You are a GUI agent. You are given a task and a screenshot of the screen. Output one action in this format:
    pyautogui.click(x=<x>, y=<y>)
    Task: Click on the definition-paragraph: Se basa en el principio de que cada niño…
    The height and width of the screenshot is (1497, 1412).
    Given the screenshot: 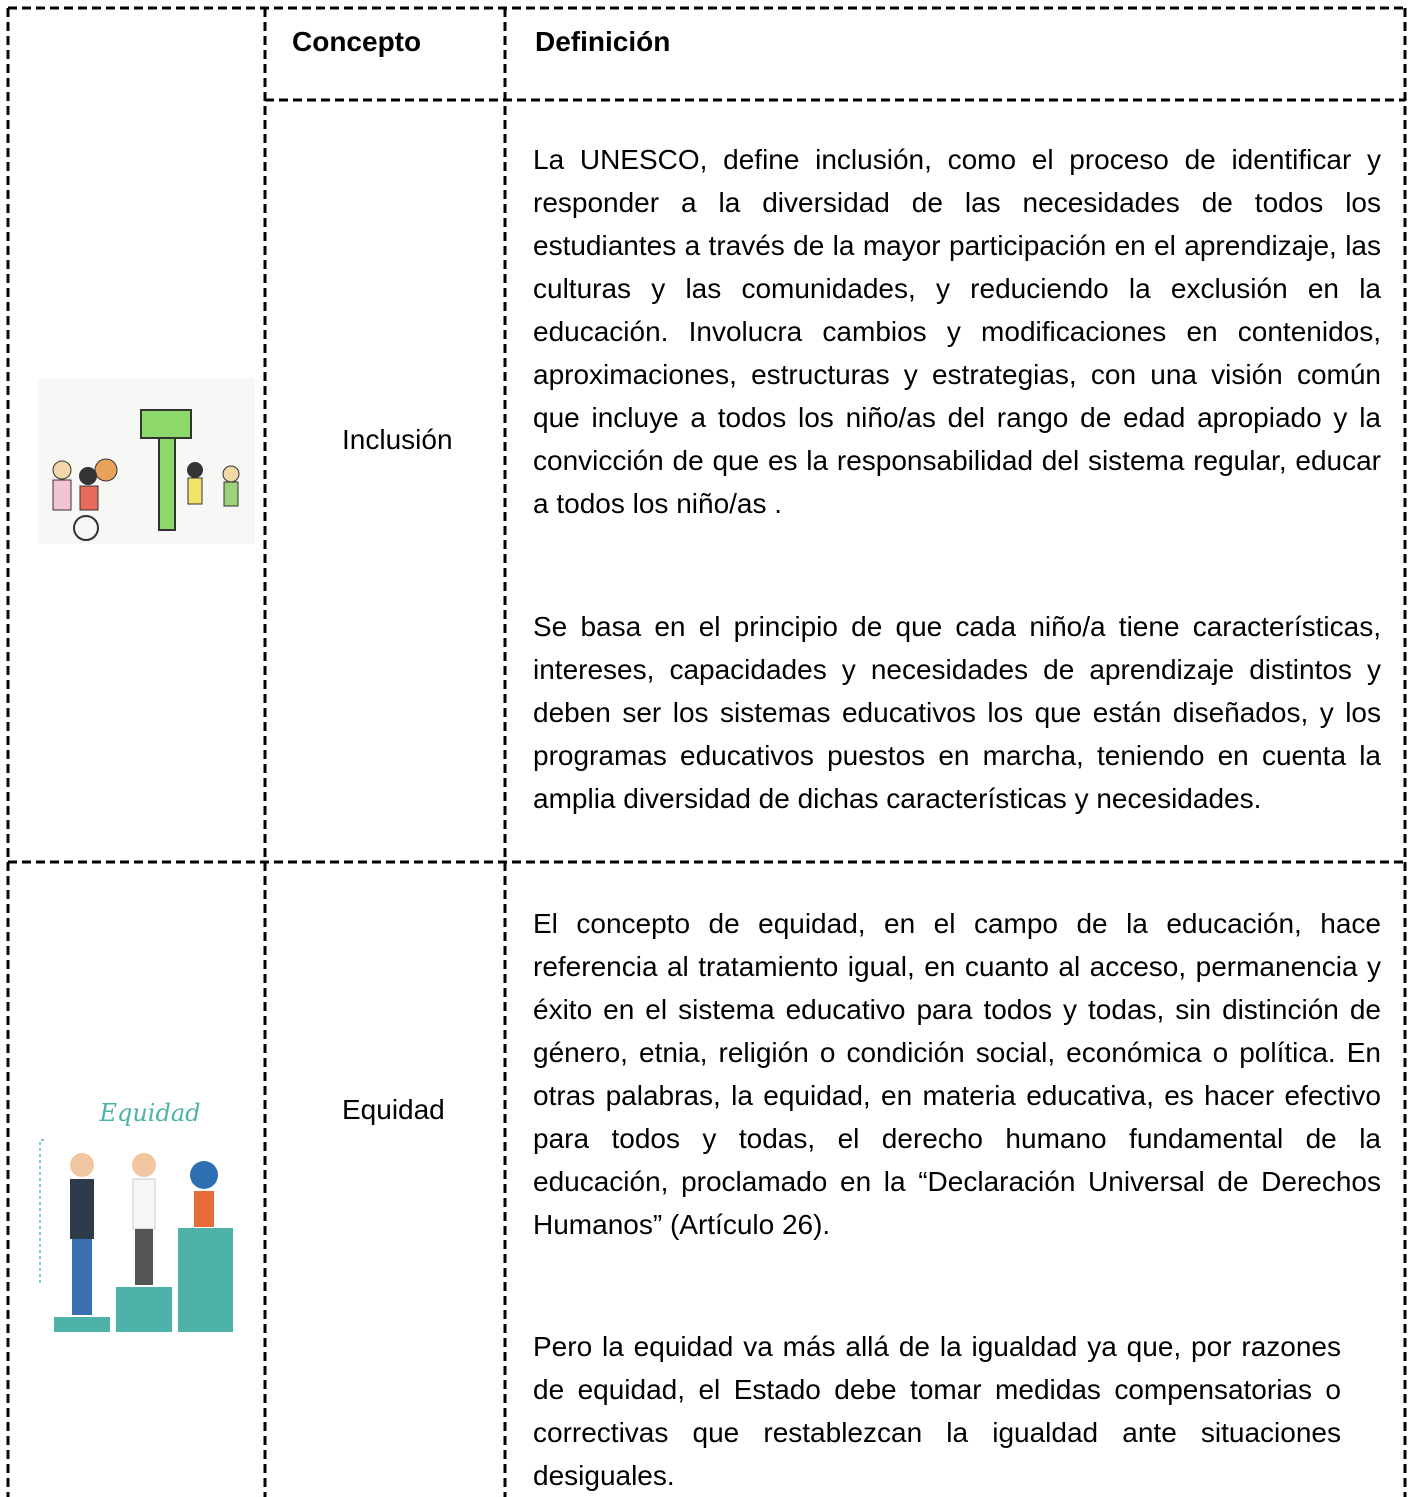 What is the action you would take?
    pyautogui.click(x=957, y=712)
    